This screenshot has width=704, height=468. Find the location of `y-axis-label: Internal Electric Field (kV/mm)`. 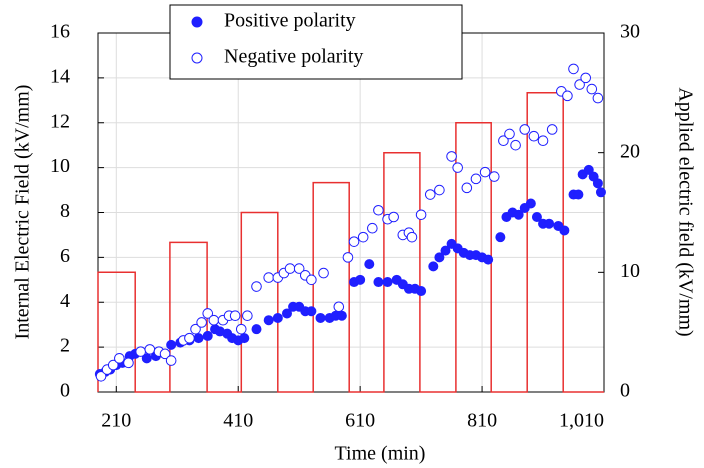

y-axis-label: Internal Electric Field (kV/mm) is located at coordinates (23, 212).